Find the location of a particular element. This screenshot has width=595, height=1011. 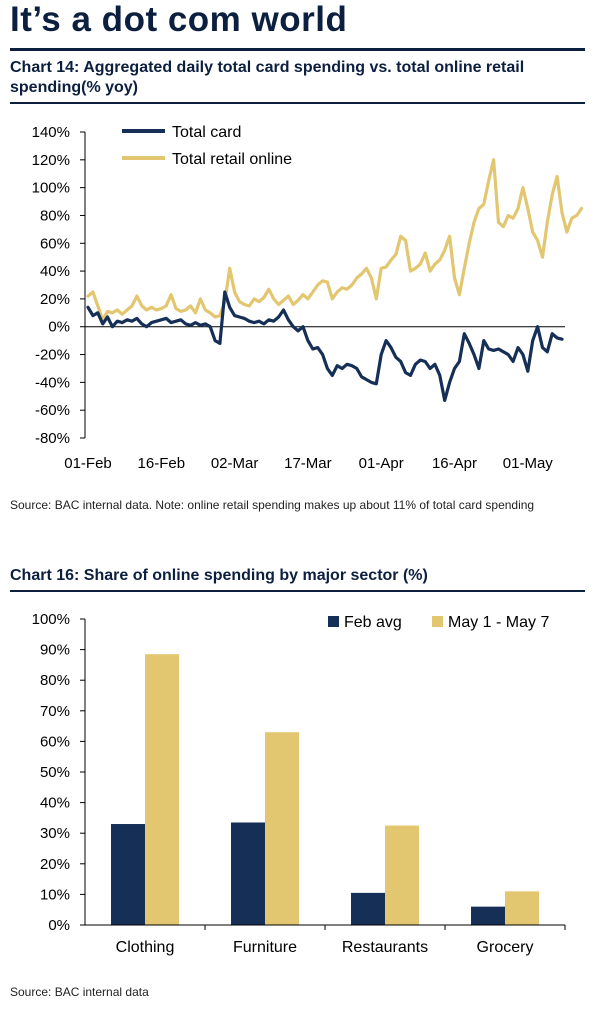

chart16-bar-may-clothing is located at coordinates (162, 789).